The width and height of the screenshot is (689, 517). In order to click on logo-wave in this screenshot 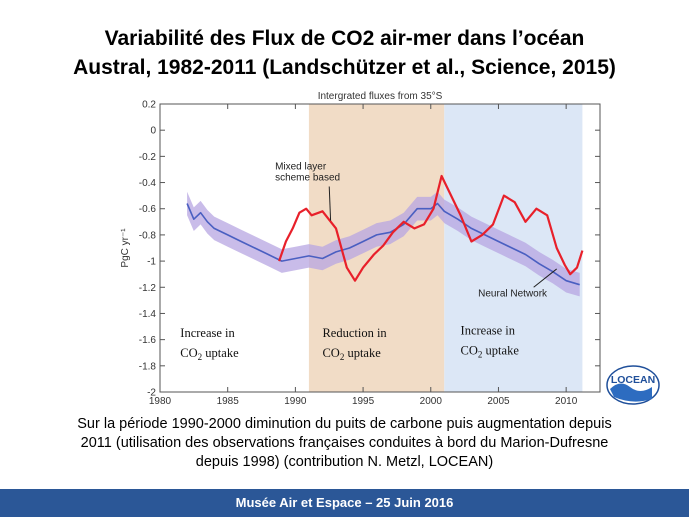, I will do `click(631, 392)`.